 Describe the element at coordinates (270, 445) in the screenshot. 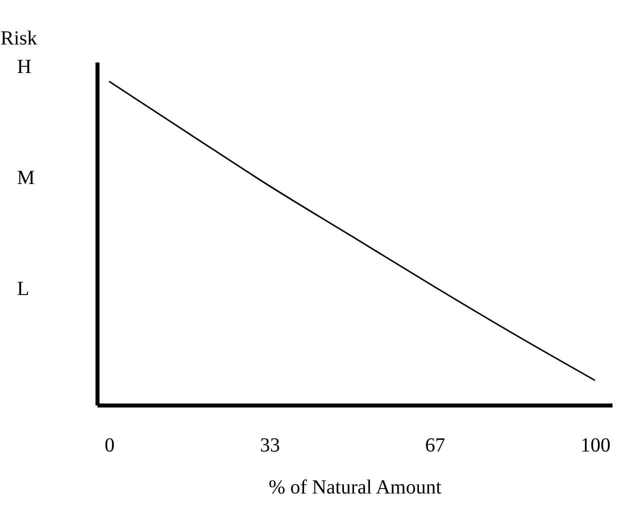

I see `x-tick-label: 33` at that location.